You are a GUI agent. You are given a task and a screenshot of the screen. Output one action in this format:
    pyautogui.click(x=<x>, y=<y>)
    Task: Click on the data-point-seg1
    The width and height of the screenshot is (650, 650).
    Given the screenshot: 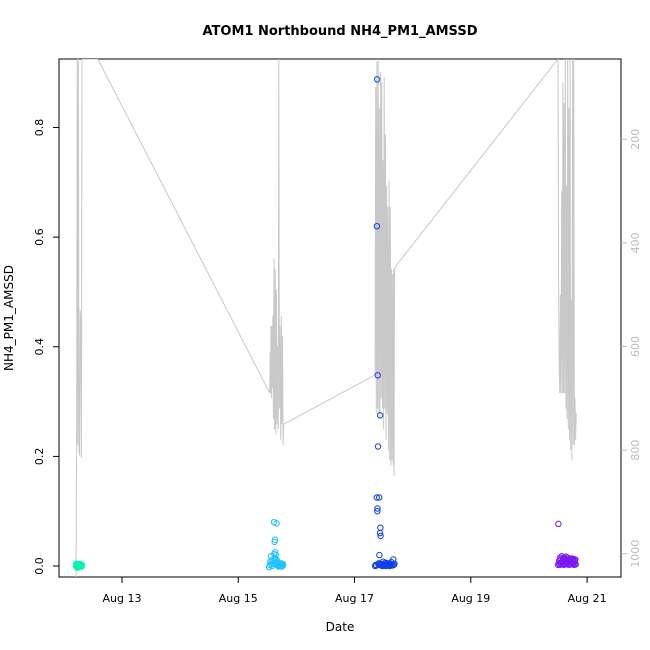 What is the action you would take?
    pyautogui.click(x=79, y=567)
    